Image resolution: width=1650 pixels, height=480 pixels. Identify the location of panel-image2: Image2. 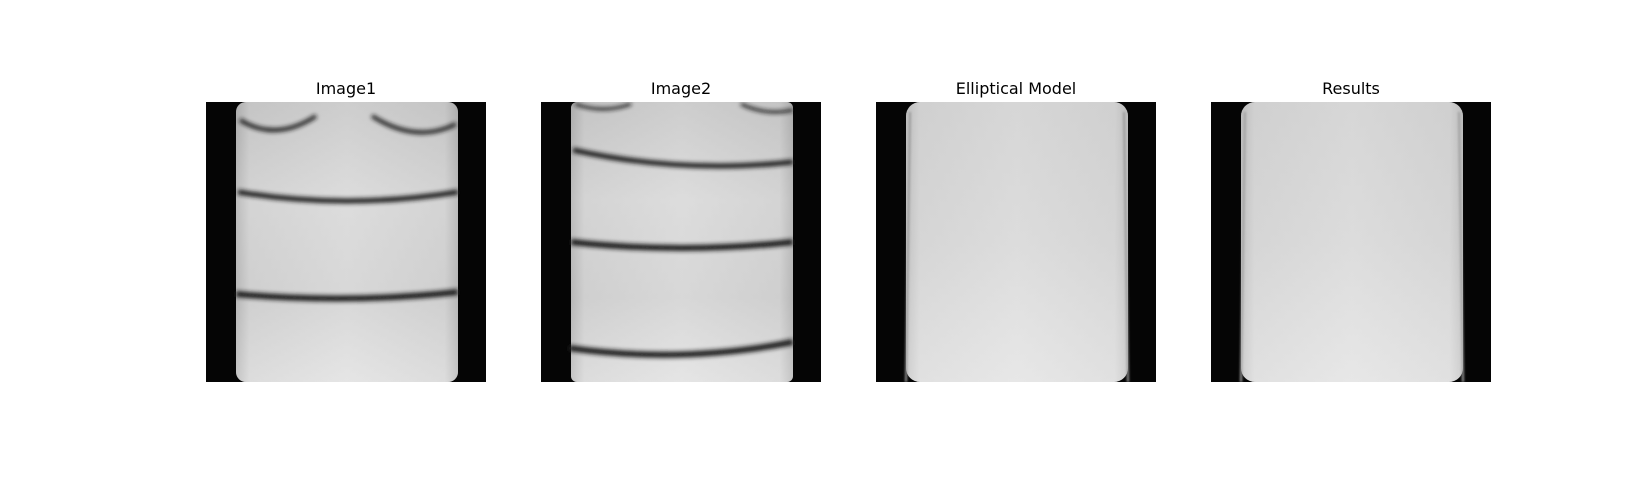
(681, 229).